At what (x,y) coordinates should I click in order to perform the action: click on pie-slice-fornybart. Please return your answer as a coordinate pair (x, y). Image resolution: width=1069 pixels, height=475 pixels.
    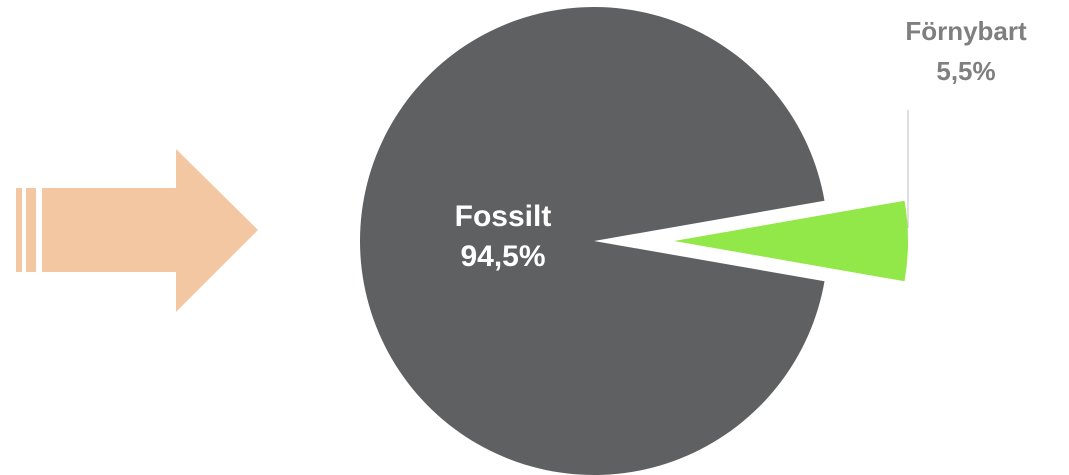
    Looking at the image, I should click on (791, 241).